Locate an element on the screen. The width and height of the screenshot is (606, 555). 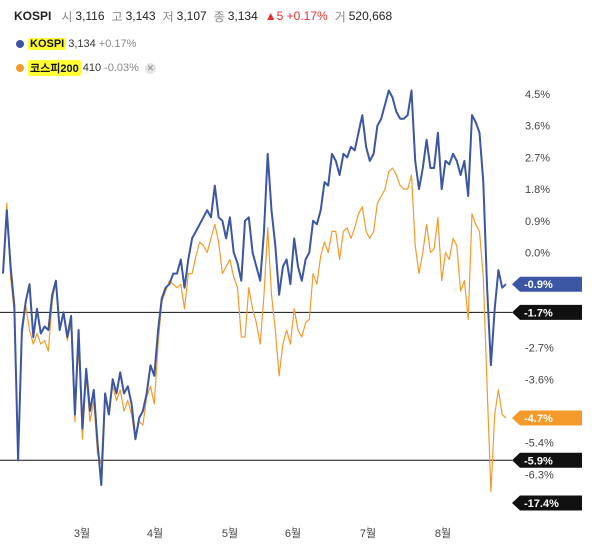
x-tick-label: 4월 is located at coordinates (155, 533).